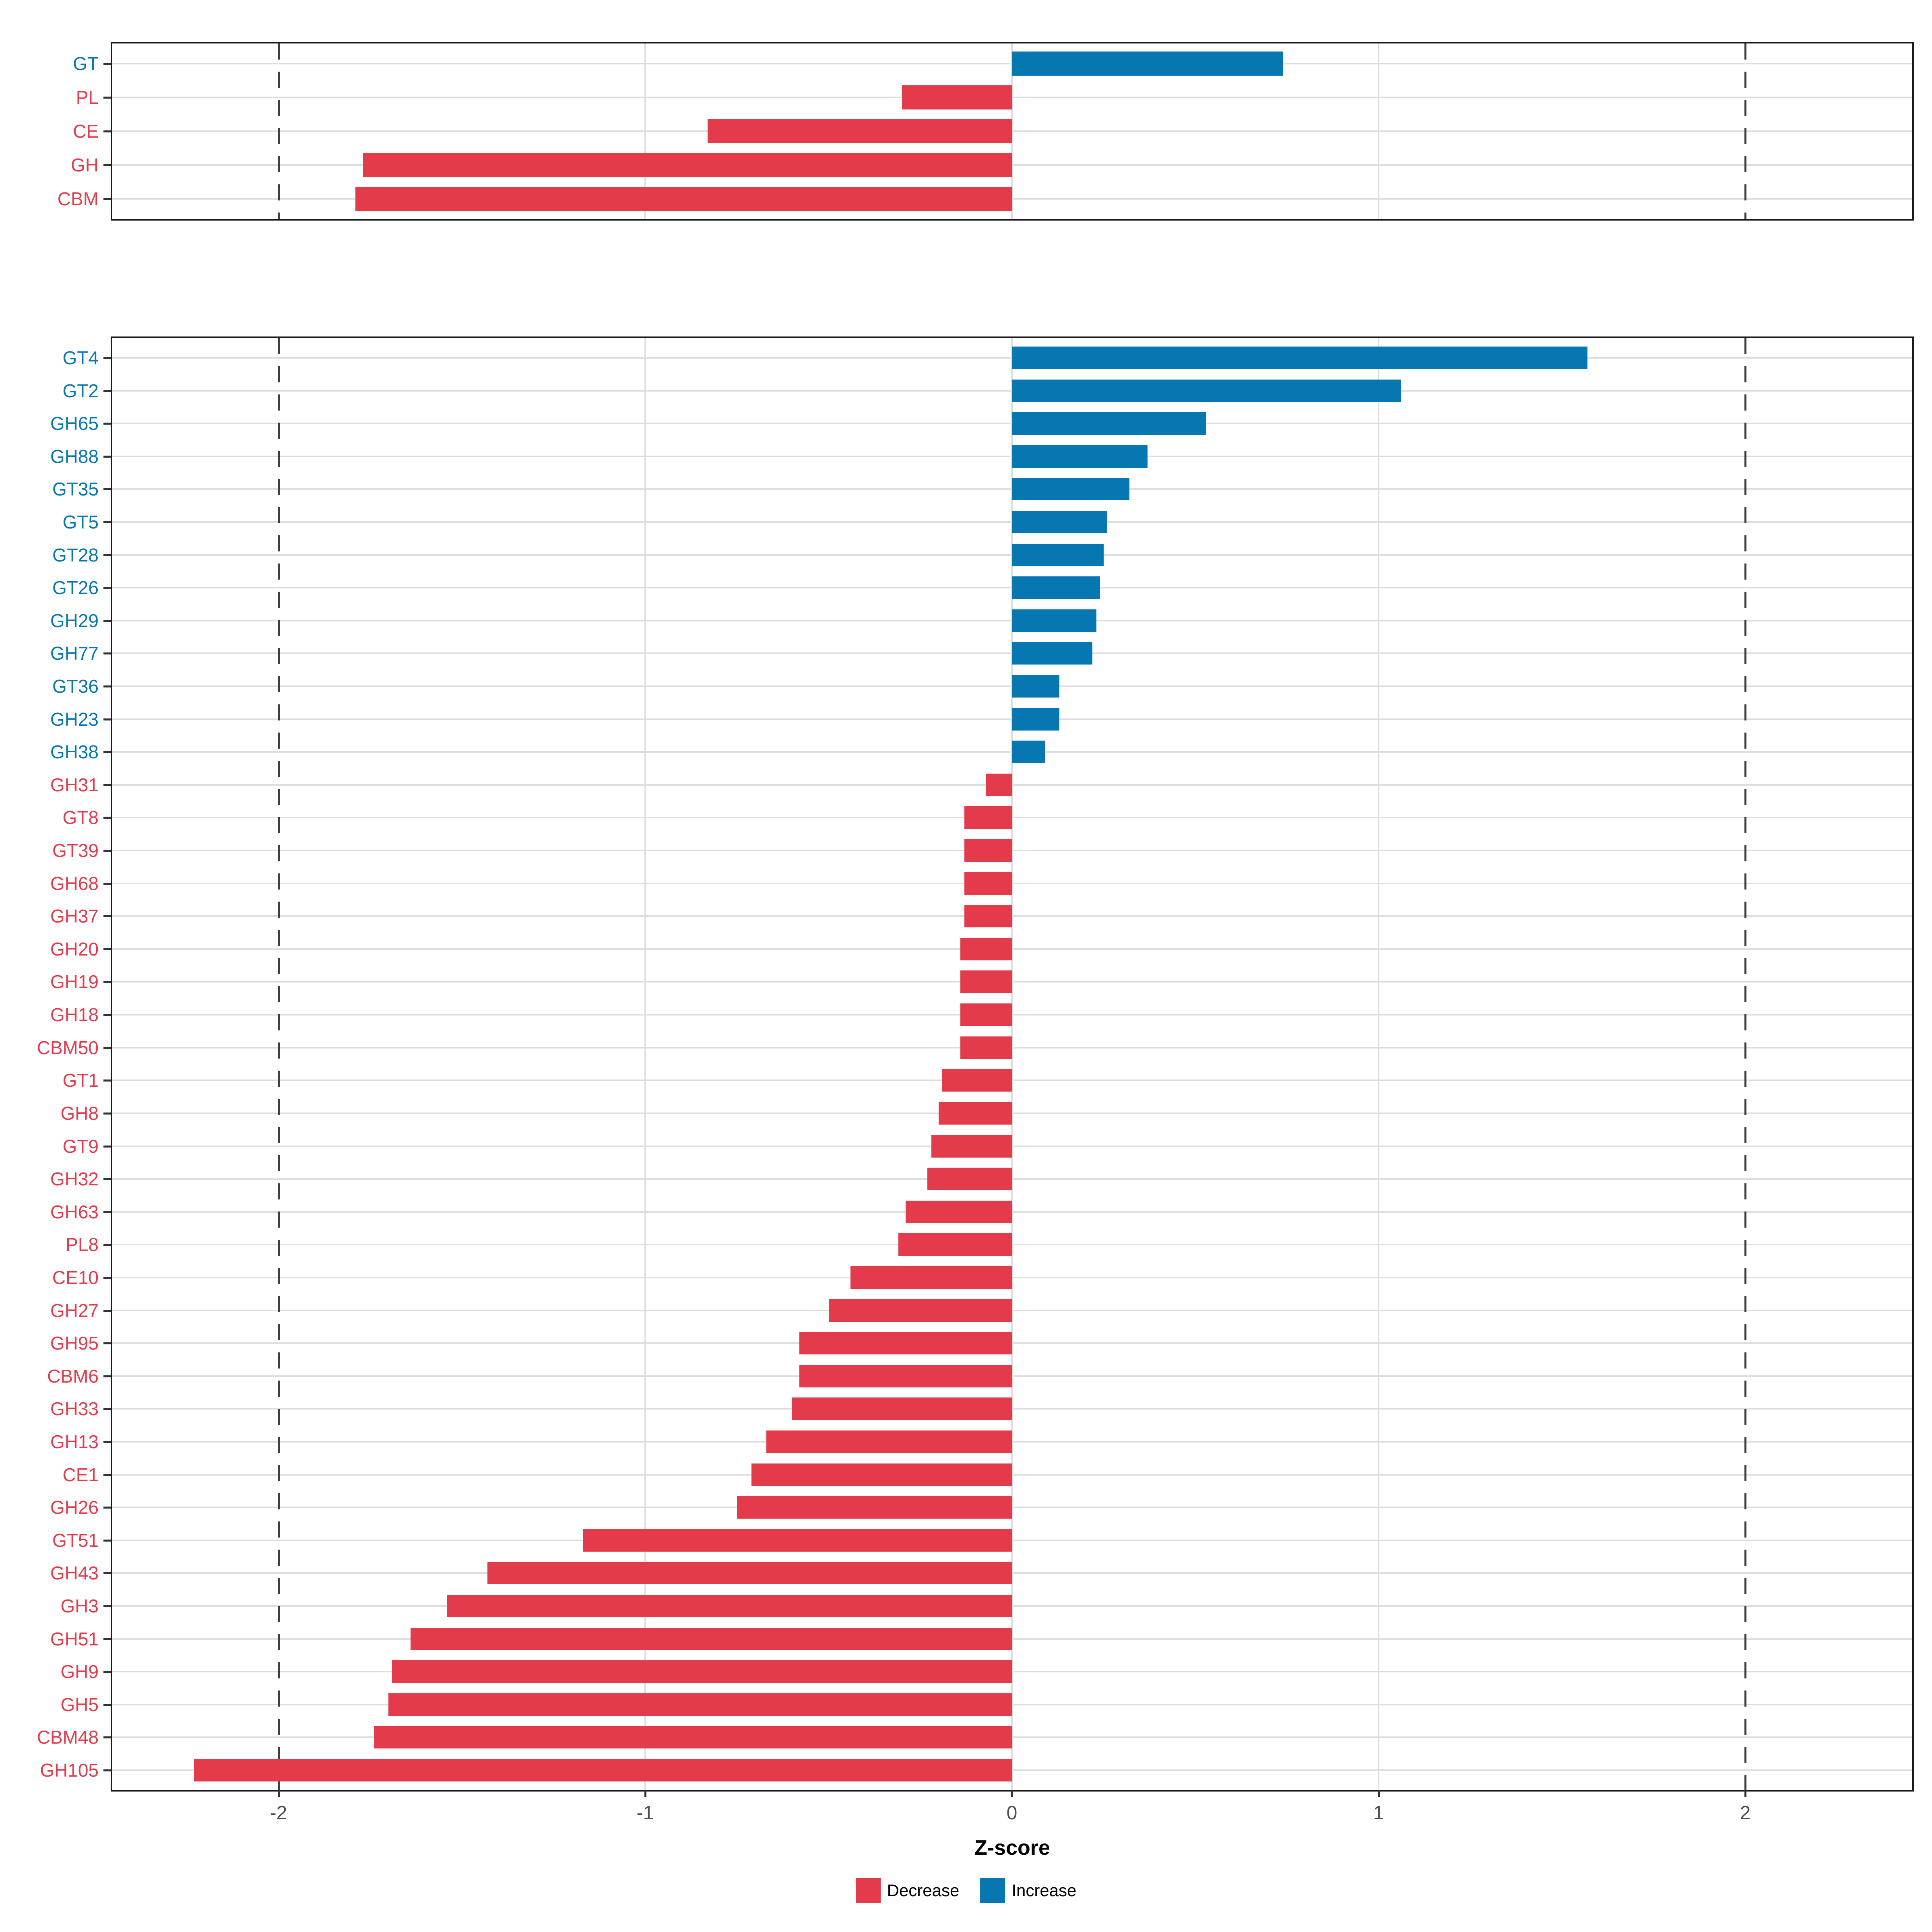 Image resolution: width=1932 pixels, height=1932 pixels. I want to click on category-label-GH18: GH18, so click(74, 1015).